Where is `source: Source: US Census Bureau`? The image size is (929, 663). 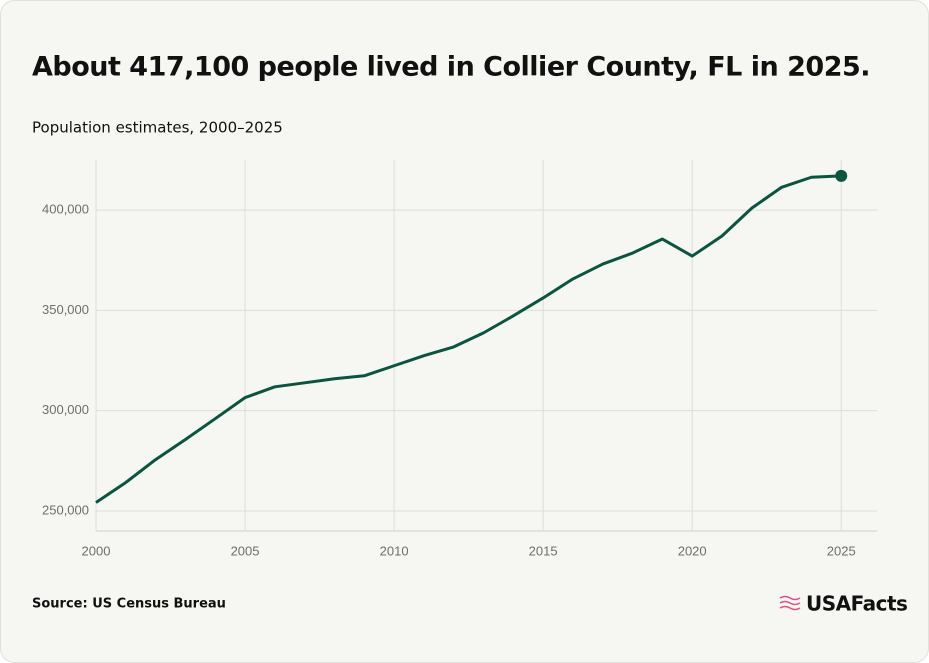 source: Source: US Census Bureau is located at coordinates (129, 604).